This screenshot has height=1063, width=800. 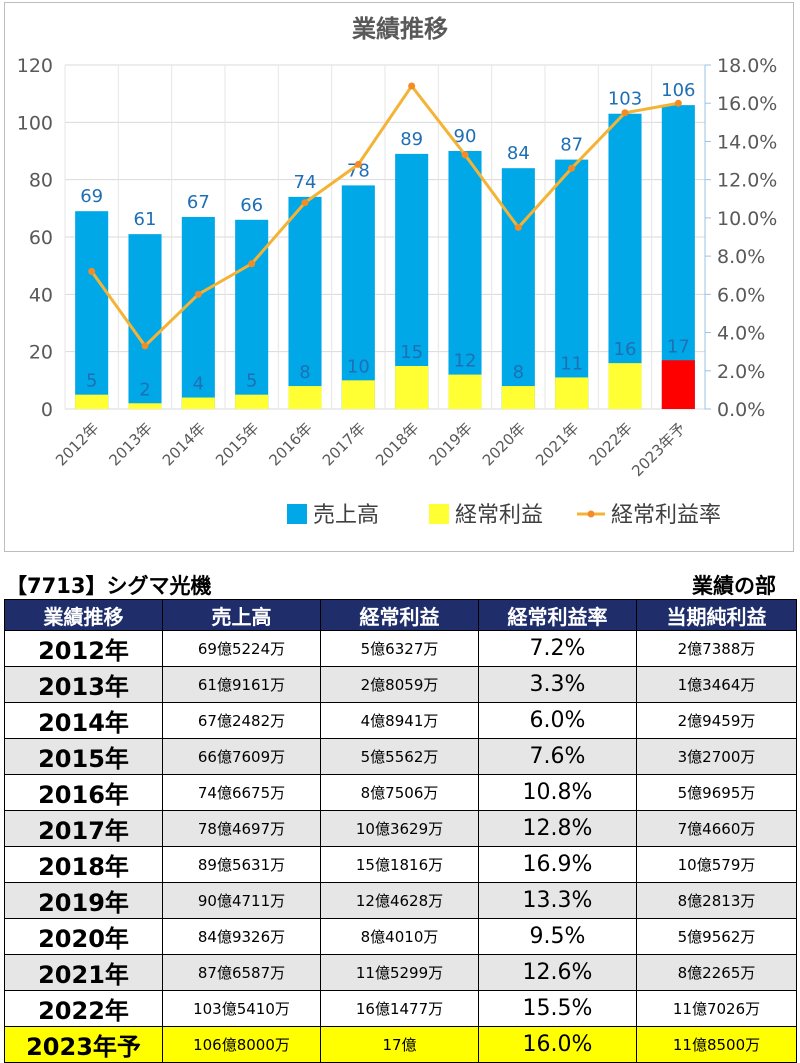 What do you see at coordinates (557, 972) in the screenshot?
I see `row-profit-rate: 12.6%` at bounding box center [557, 972].